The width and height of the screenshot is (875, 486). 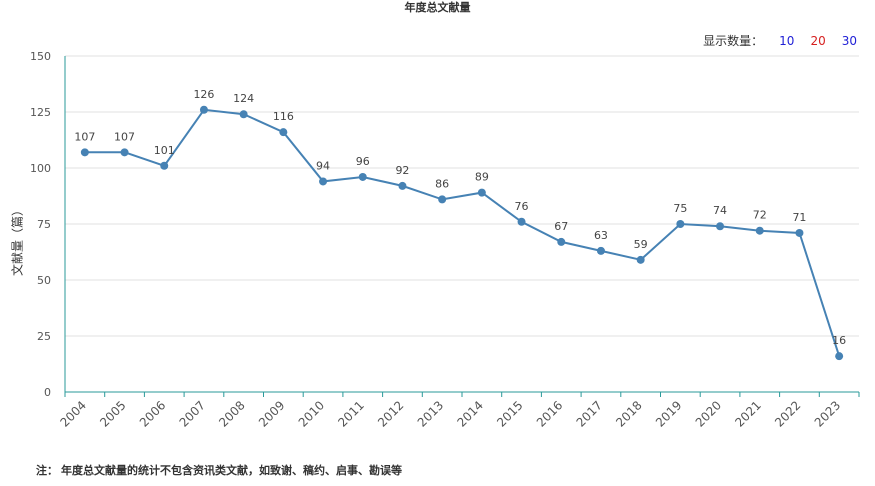 I want to click on data-label: 16, so click(x=839, y=340).